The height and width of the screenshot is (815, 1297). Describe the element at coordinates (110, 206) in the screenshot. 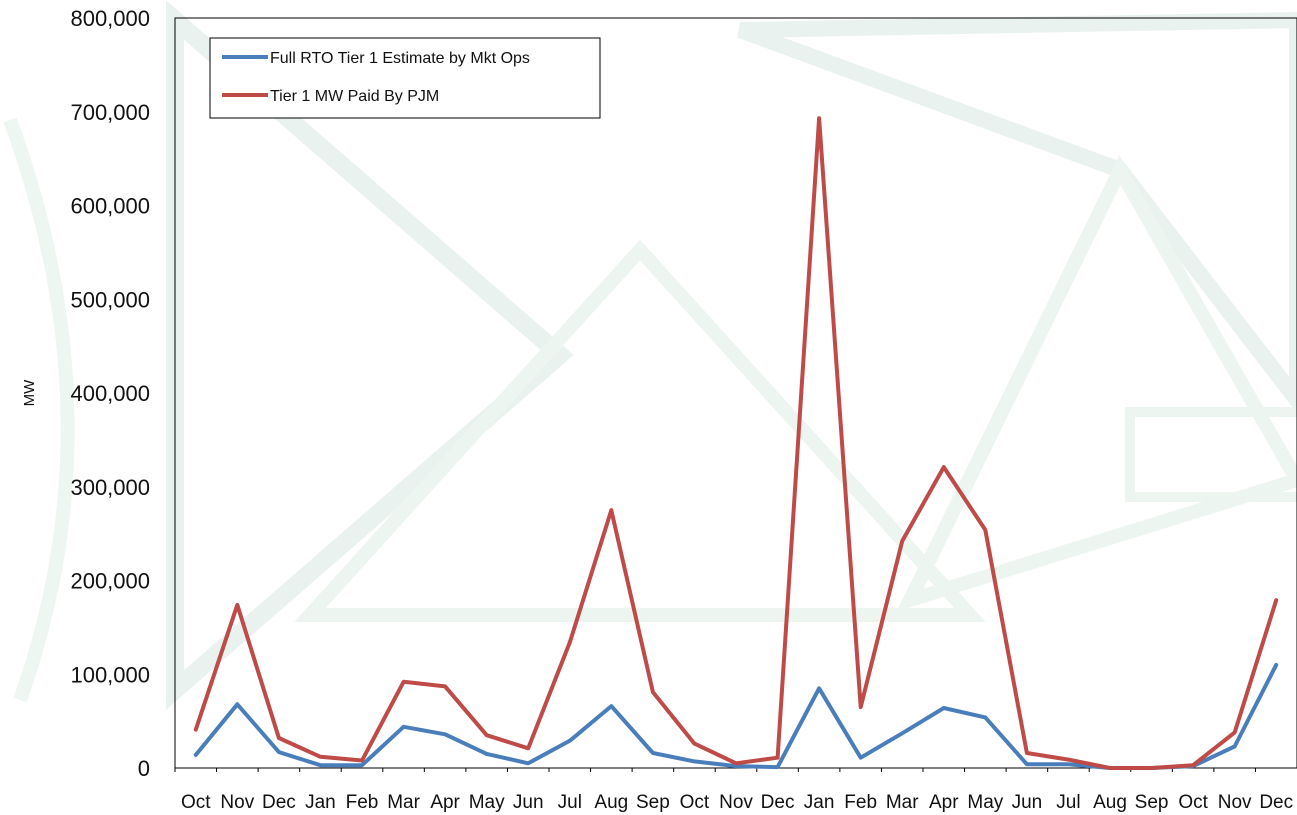

I see `y-tick-label: 600,000` at that location.